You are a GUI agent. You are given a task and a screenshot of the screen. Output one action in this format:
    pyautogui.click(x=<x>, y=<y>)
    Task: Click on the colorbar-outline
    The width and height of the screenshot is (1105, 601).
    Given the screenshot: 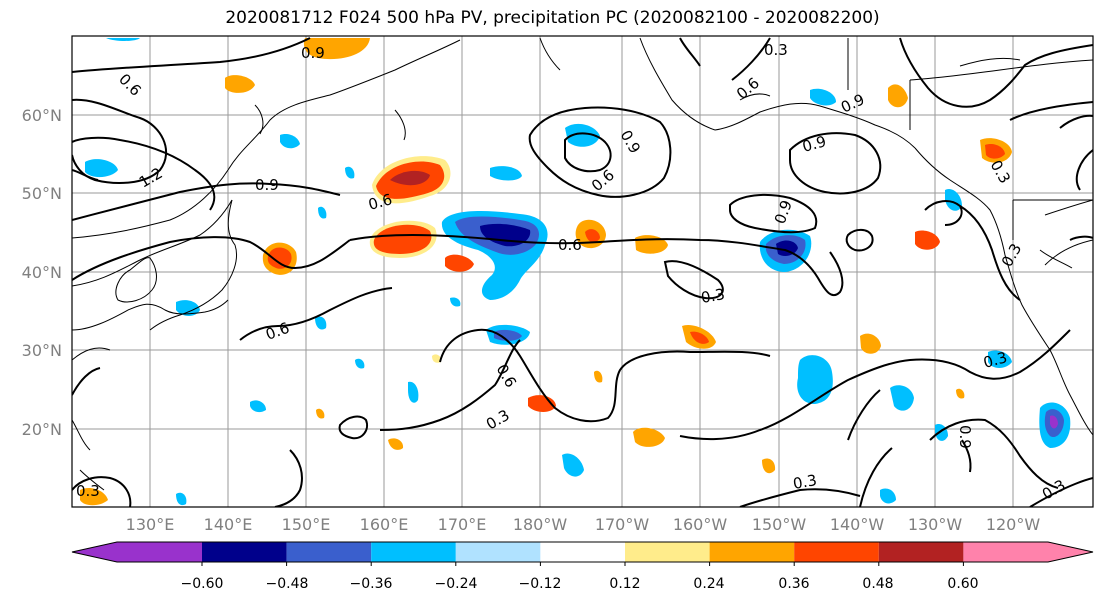 What is the action you would take?
    pyautogui.click(x=582, y=552)
    